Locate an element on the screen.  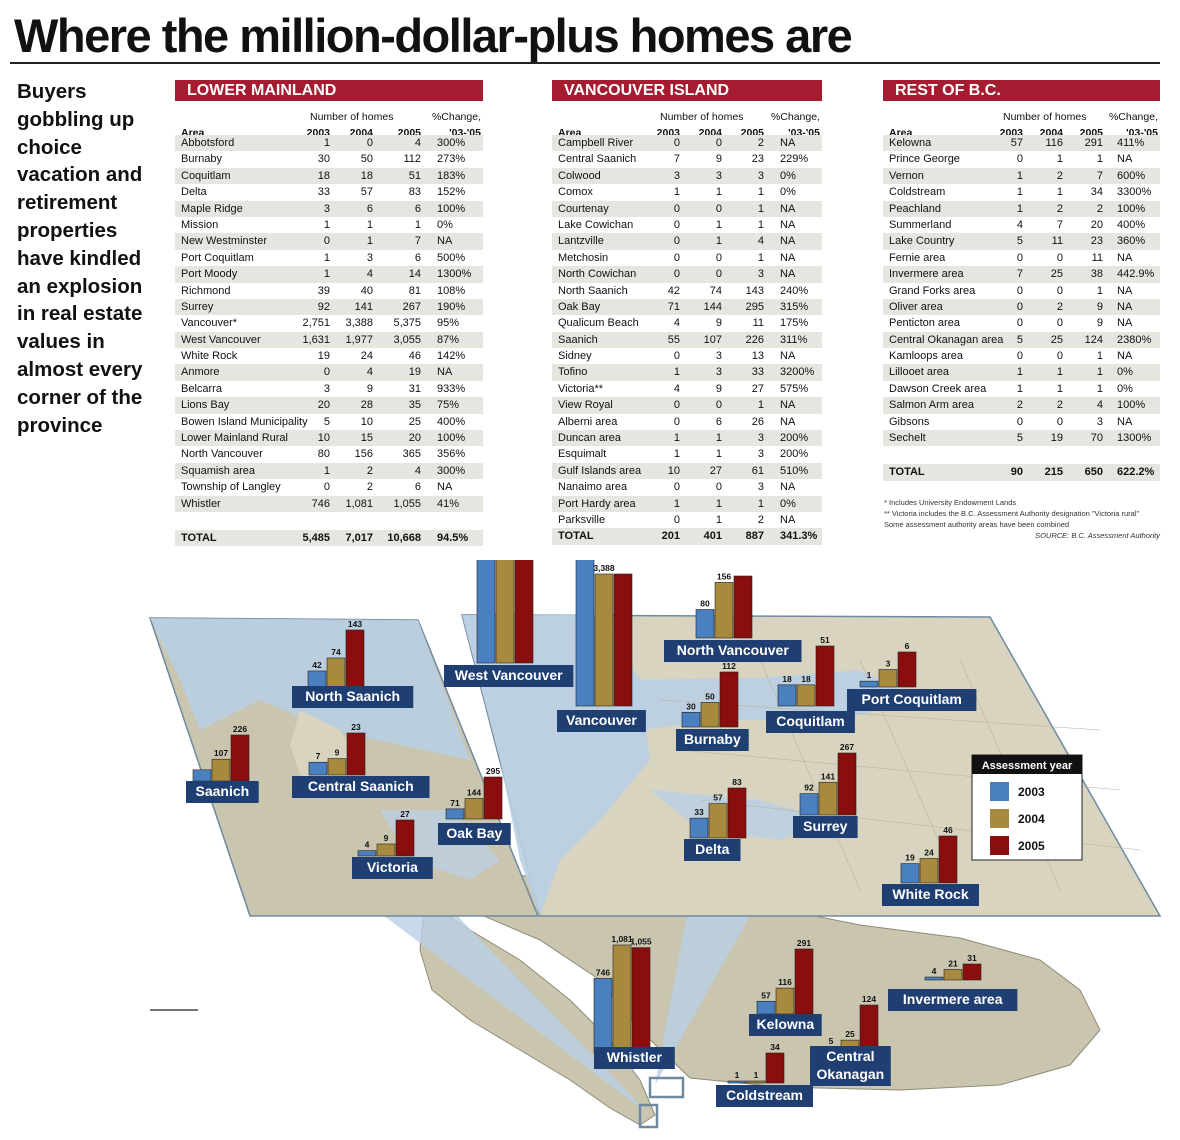
bar-value-label: 4 is located at coordinates (367, 845).